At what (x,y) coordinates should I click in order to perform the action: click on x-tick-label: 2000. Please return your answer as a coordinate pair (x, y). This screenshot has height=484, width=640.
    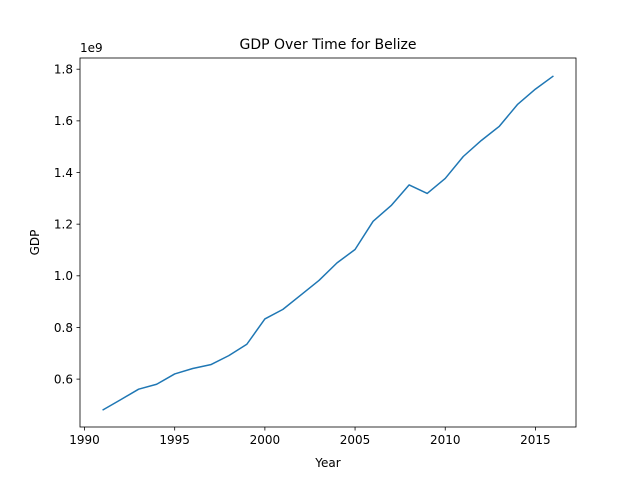
    Looking at the image, I should click on (265, 440).